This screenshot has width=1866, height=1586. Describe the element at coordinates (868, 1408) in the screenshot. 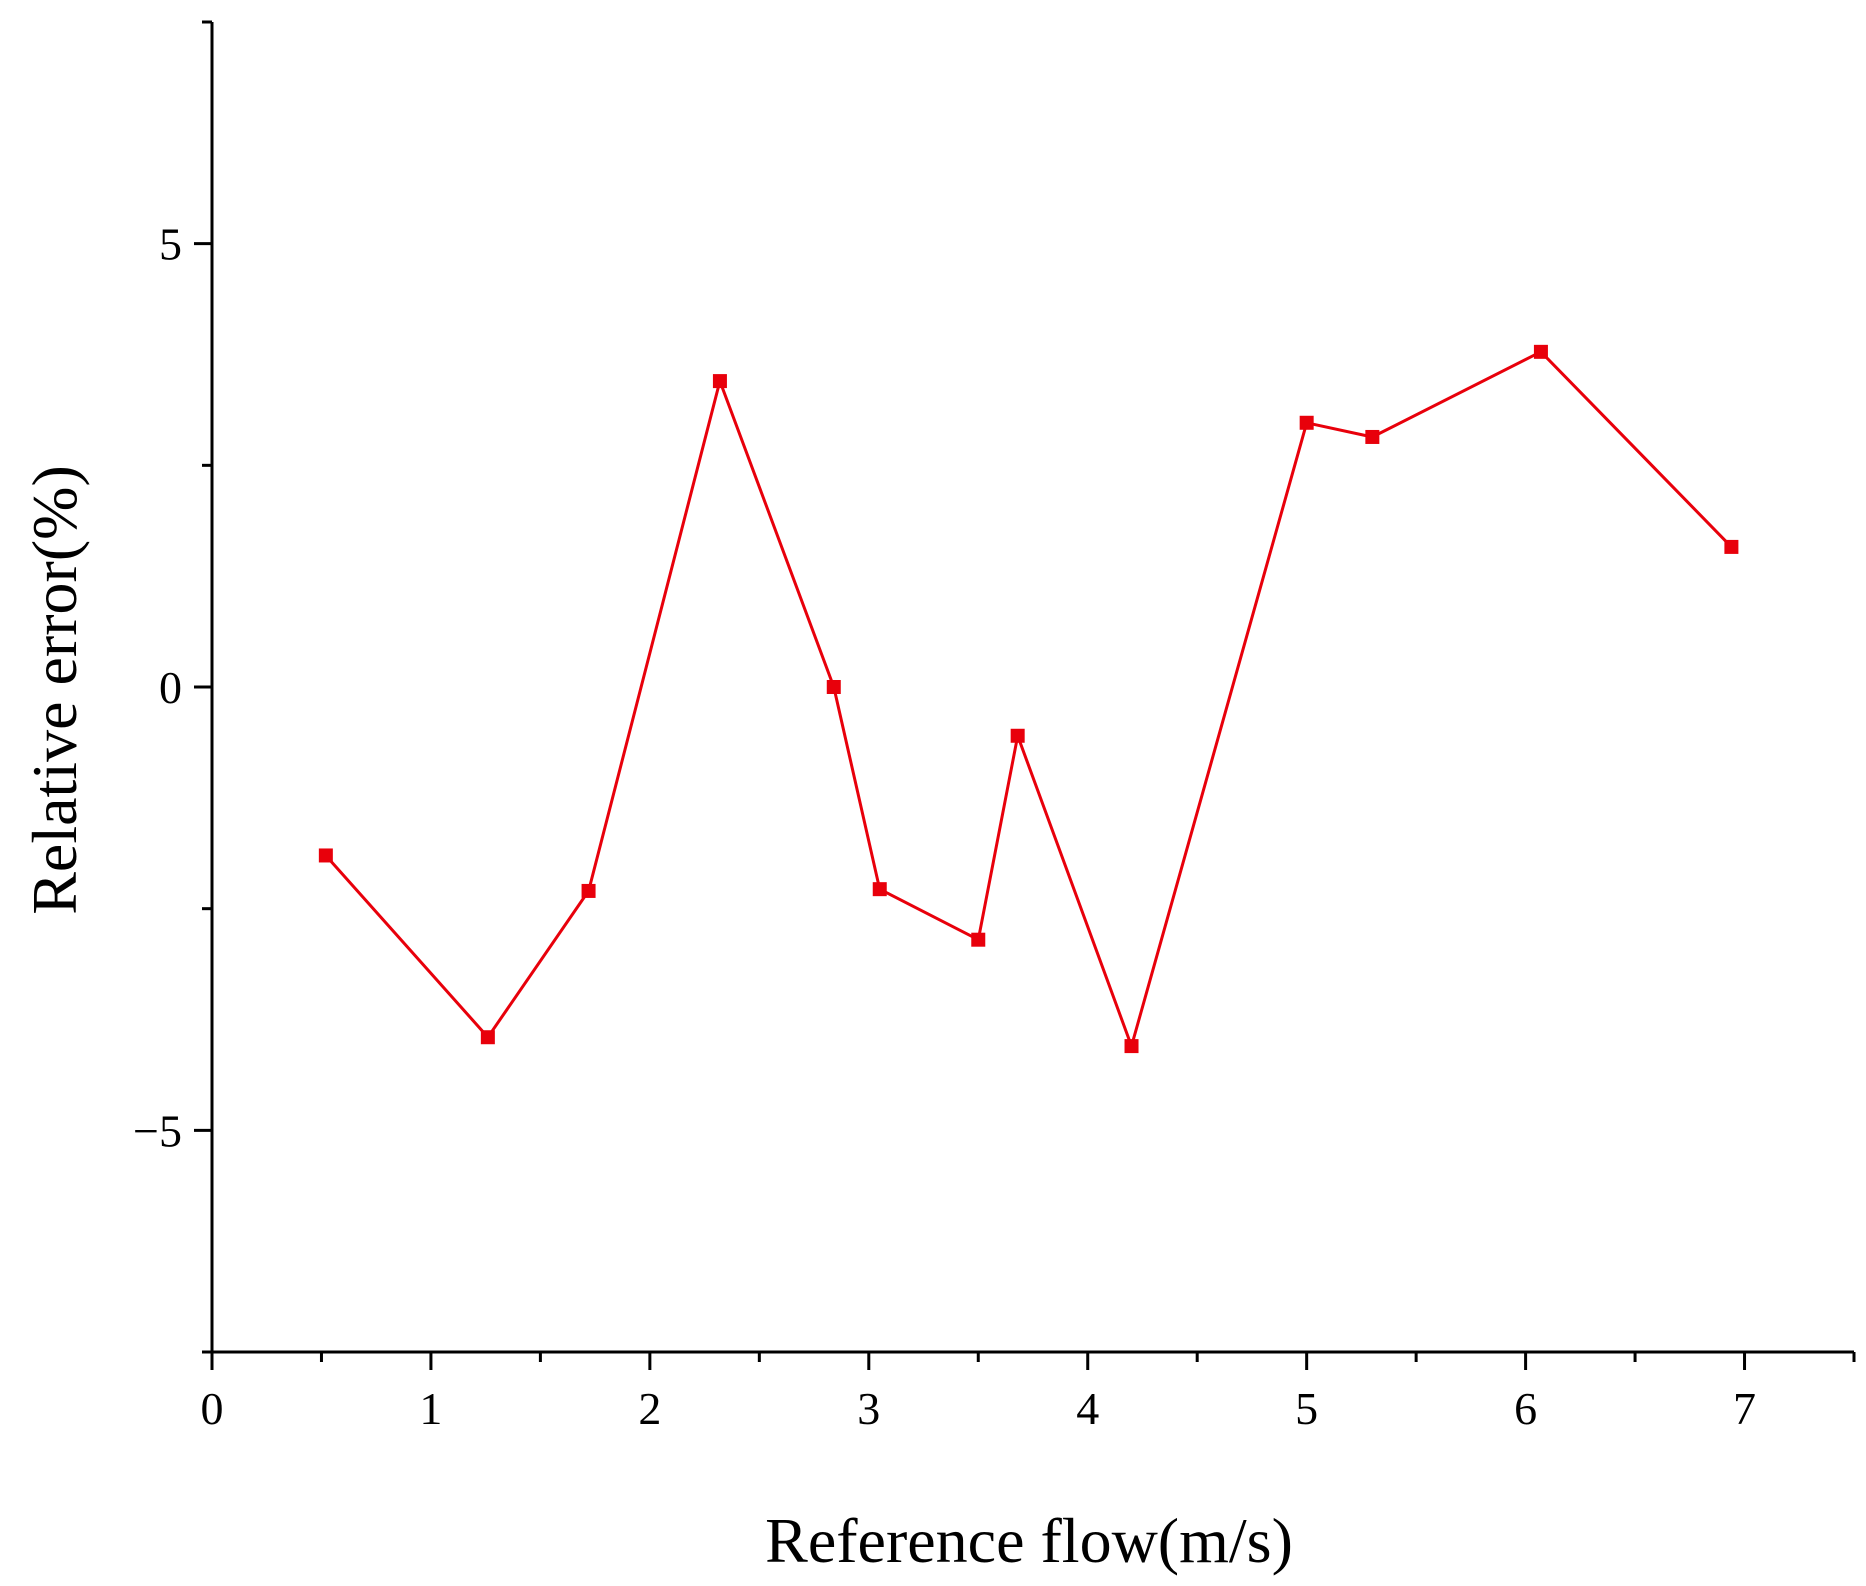

I see `x-tick-label: 3` at that location.